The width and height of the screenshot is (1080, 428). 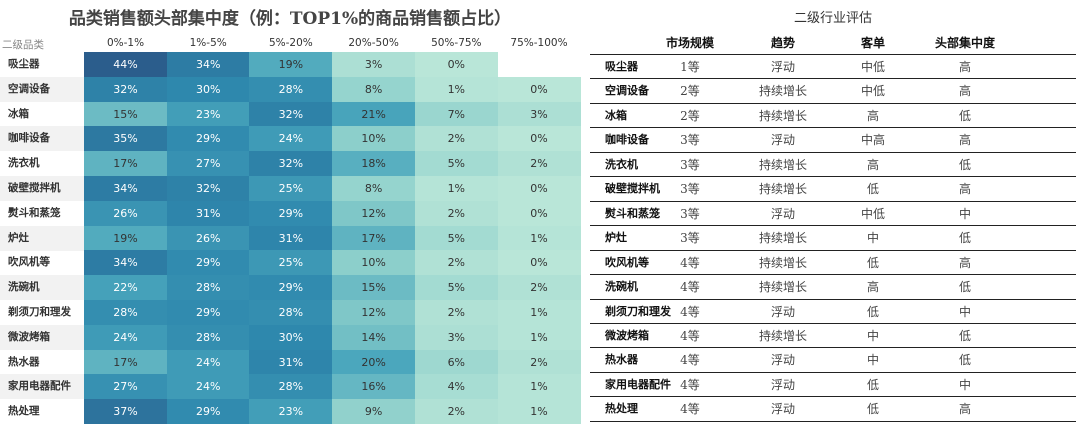 What do you see at coordinates (621, 360) in the screenshot?
I see `category-name: 热水器` at bounding box center [621, 360].